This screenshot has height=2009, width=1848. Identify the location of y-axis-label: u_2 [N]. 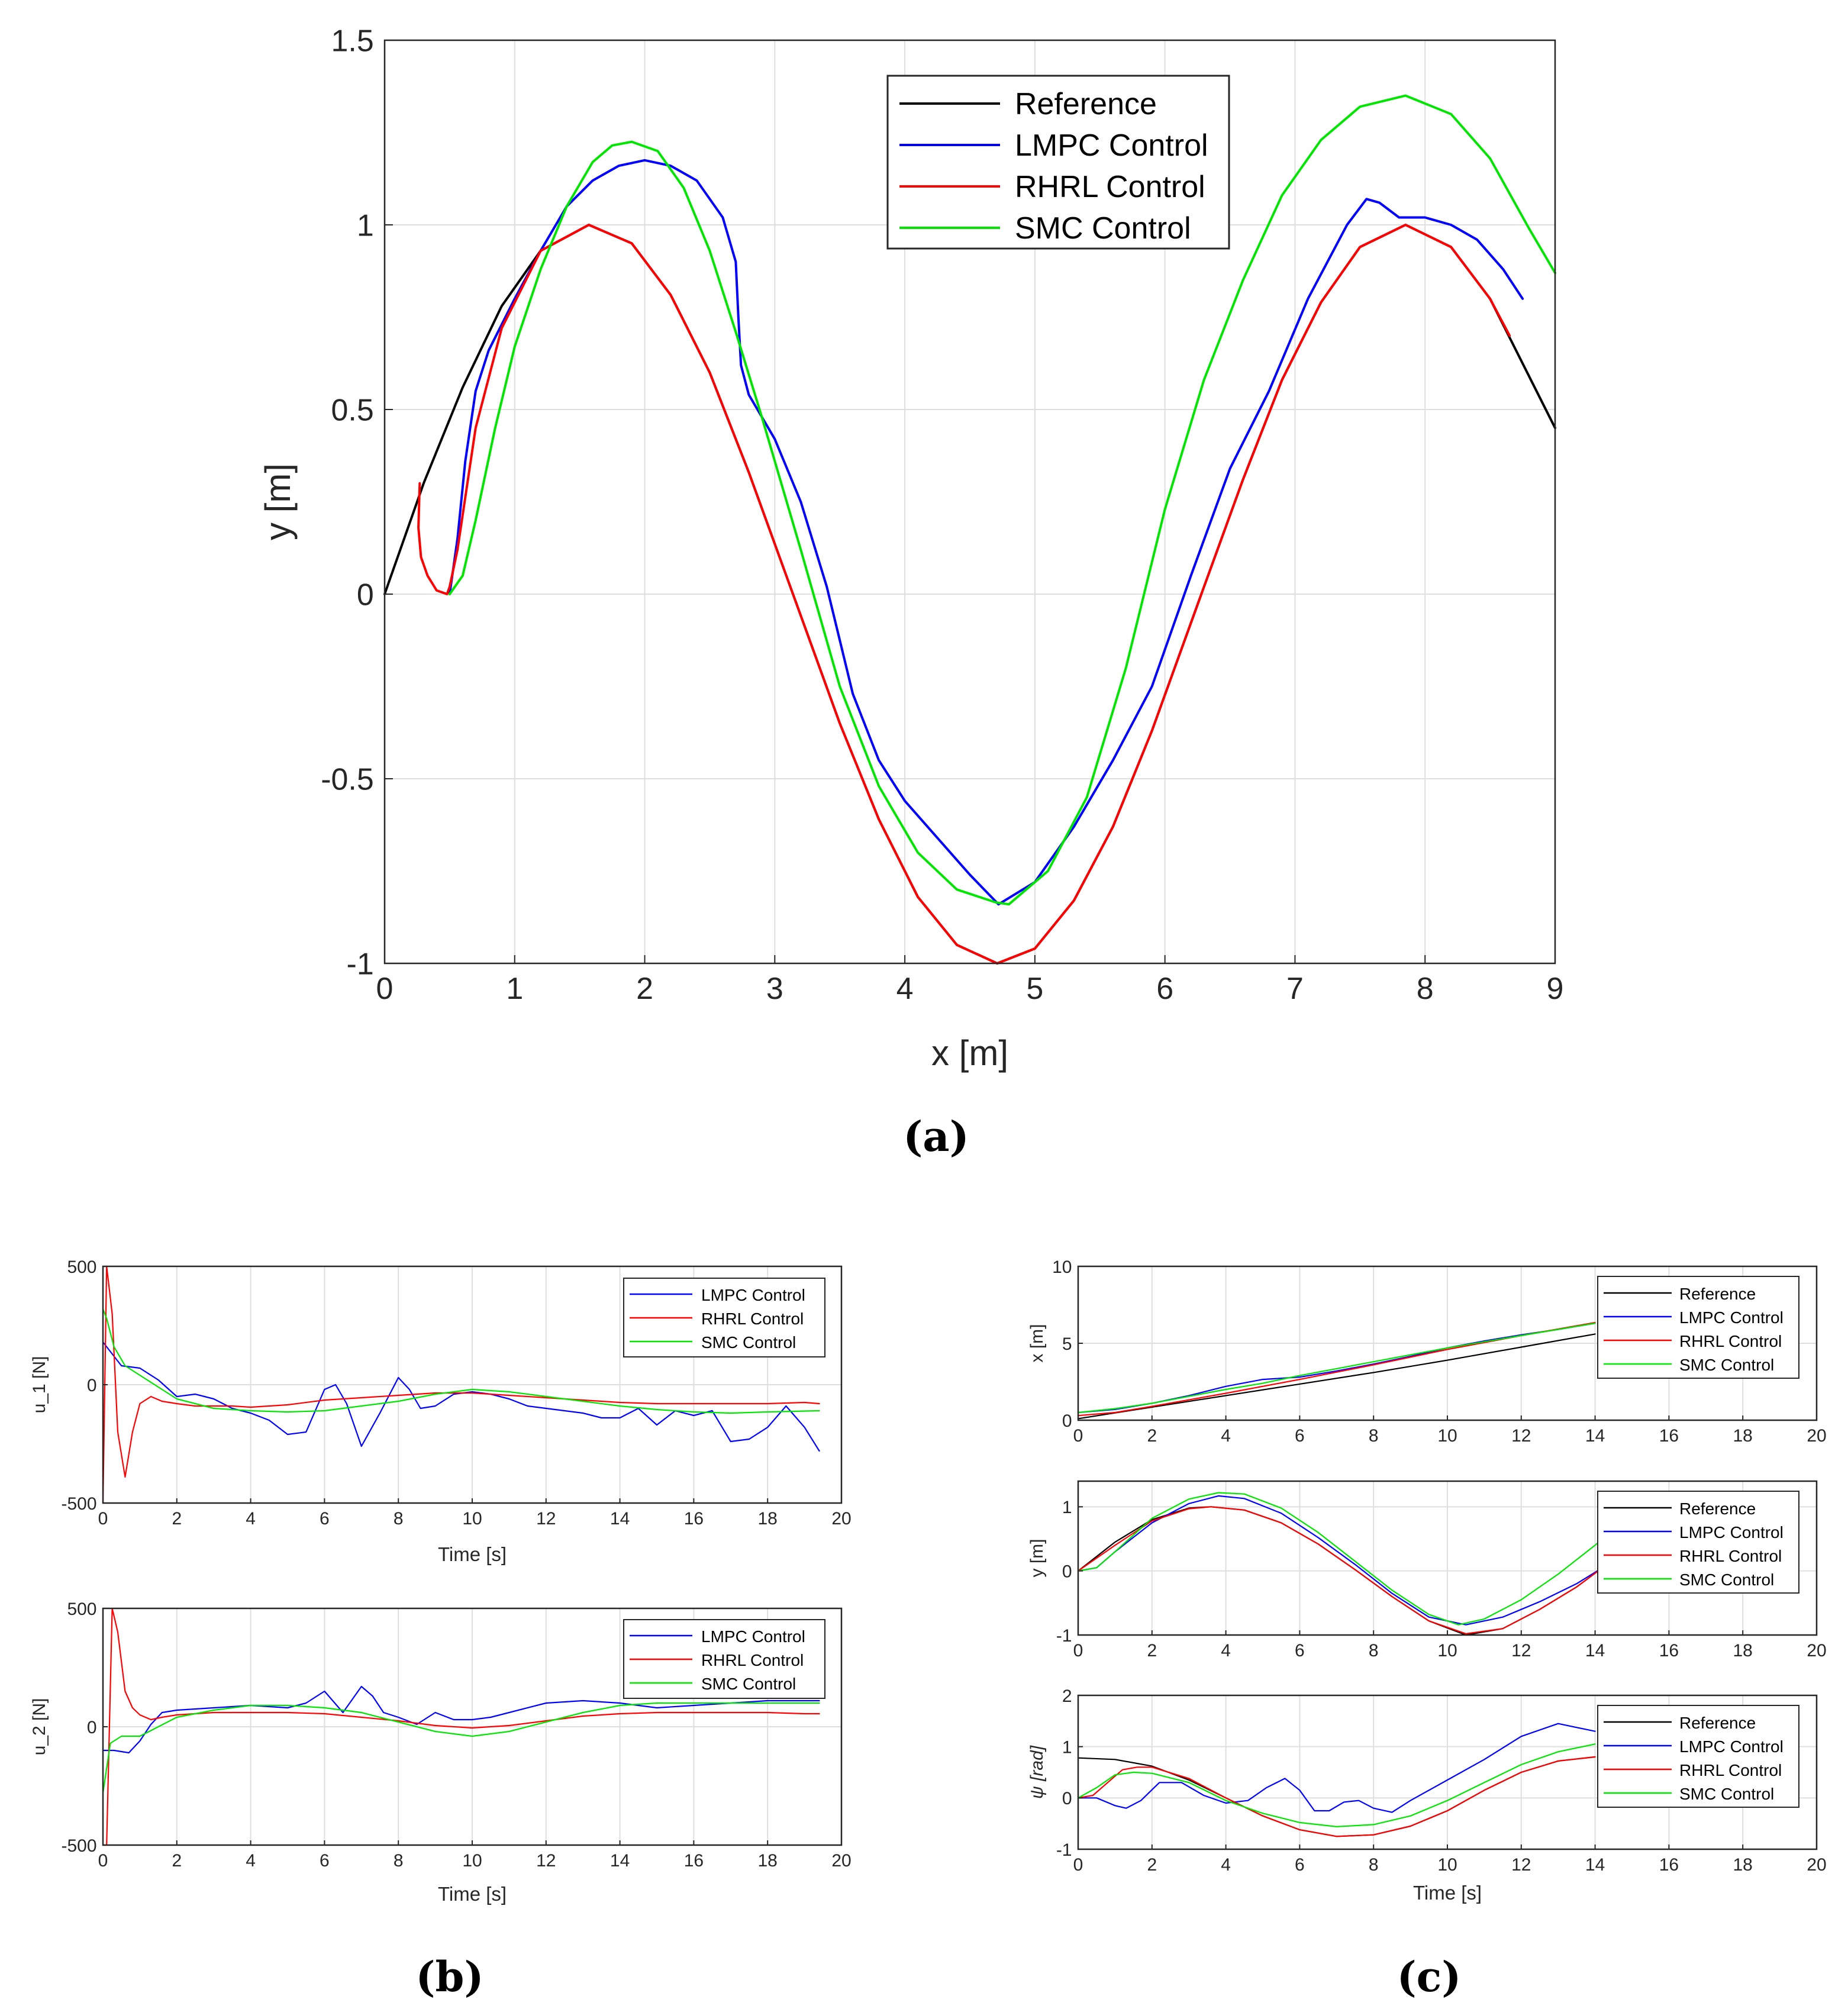
(39, 1727).